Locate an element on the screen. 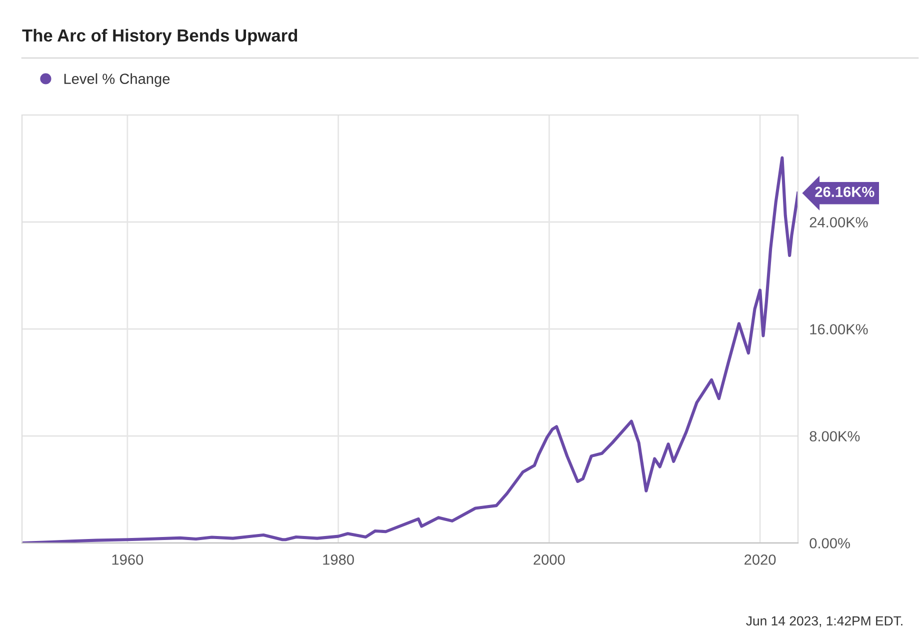 The image size is (922, 635). x-tick-label: 1960 is located at coordinates (128, 559).